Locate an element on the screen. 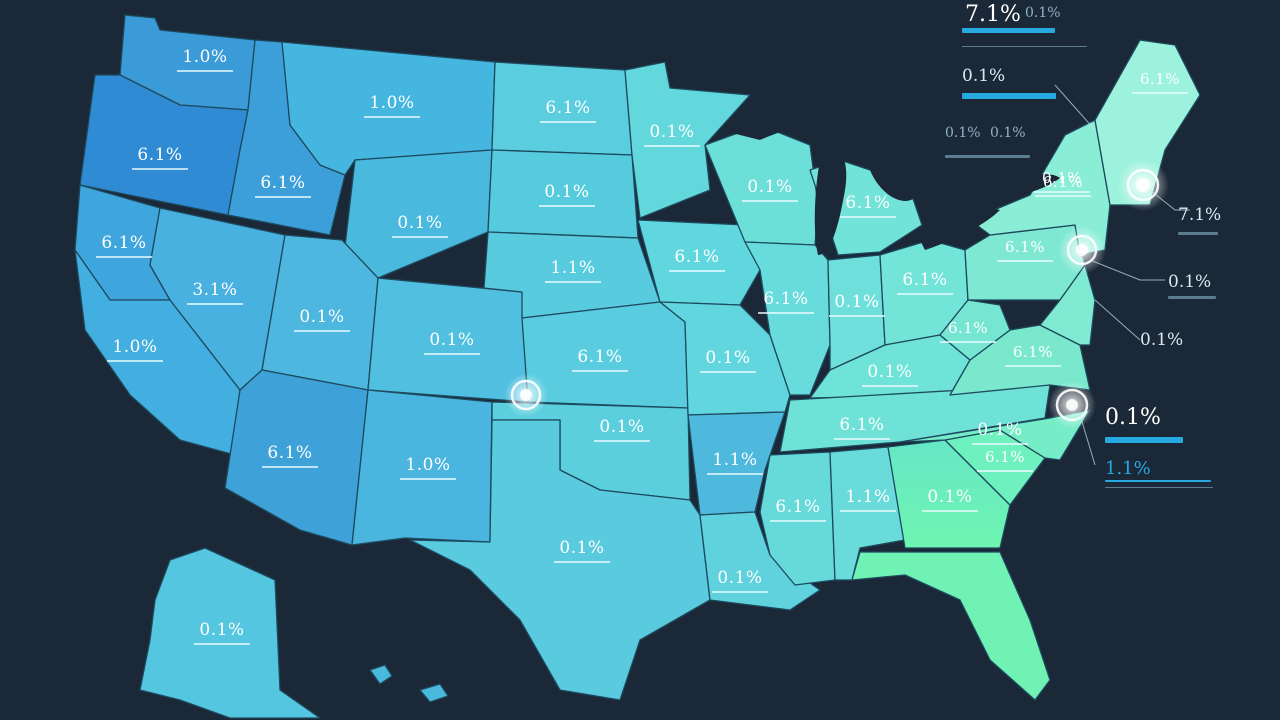 Image resolution: width=1280 pixels, height=720 pixels. state-caption-wv is located at coordinates (1025, 261).